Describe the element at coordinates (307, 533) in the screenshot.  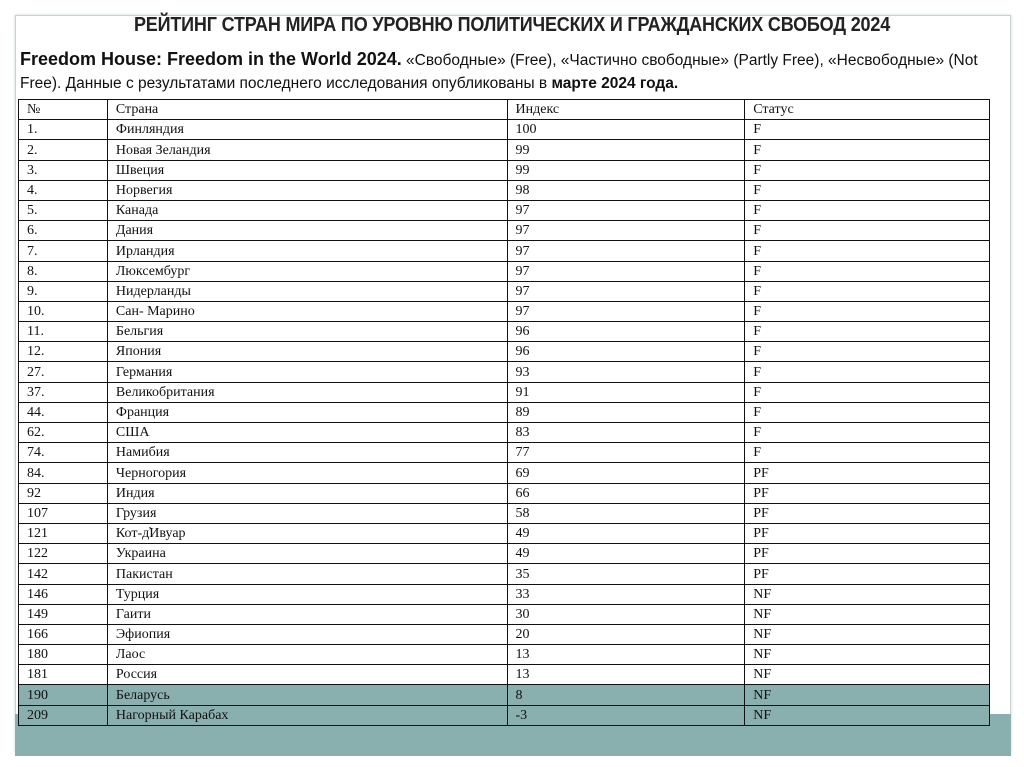
I see `cell-country: Кот-д̕Ивуар` at that location.